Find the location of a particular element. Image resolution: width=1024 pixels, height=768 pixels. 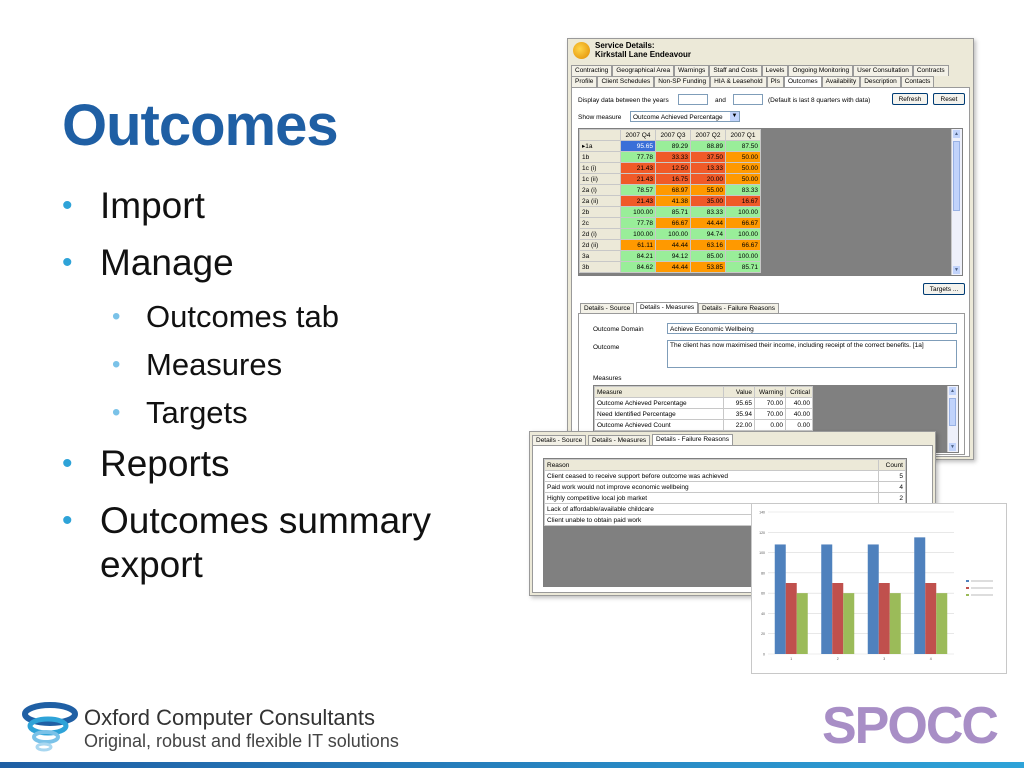

measures-scrollbar: ▲ ▼ is located at coordinates (952, 419).